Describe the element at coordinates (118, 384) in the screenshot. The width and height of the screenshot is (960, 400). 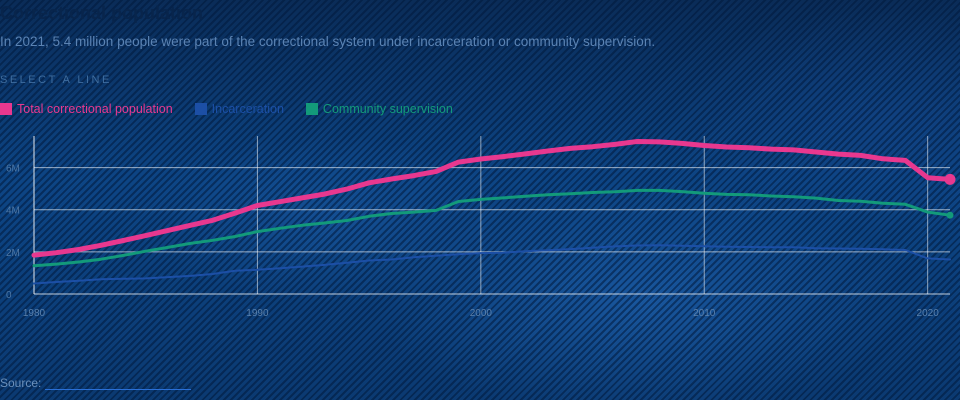
I see `source-link` at that location.